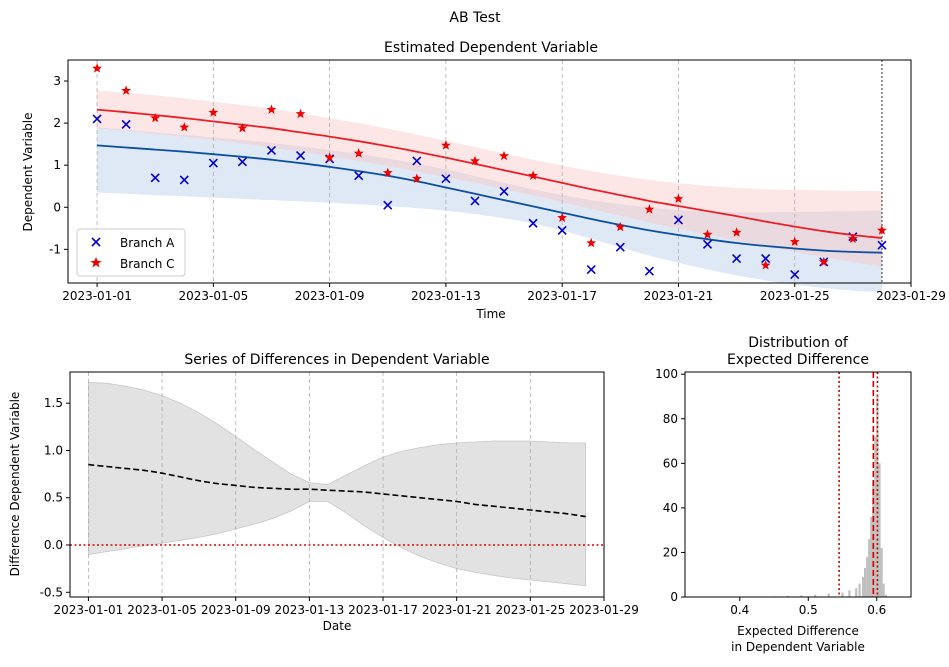  I want to click on x-axis-label: Time, so click(490, 314).